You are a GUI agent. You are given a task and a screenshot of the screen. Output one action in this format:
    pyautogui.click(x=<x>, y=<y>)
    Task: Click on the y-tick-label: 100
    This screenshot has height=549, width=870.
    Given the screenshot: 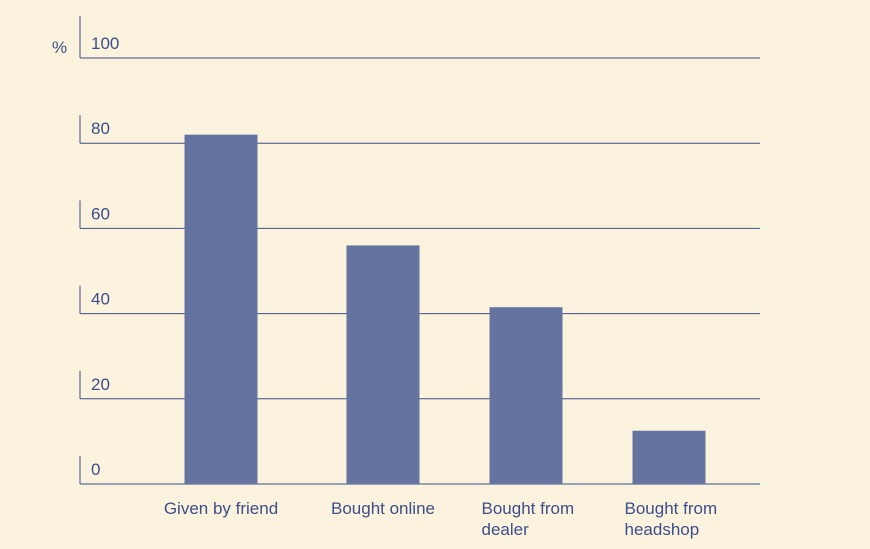 What is the action you would take?
    pyautogui.click(x=105, y=43)
    